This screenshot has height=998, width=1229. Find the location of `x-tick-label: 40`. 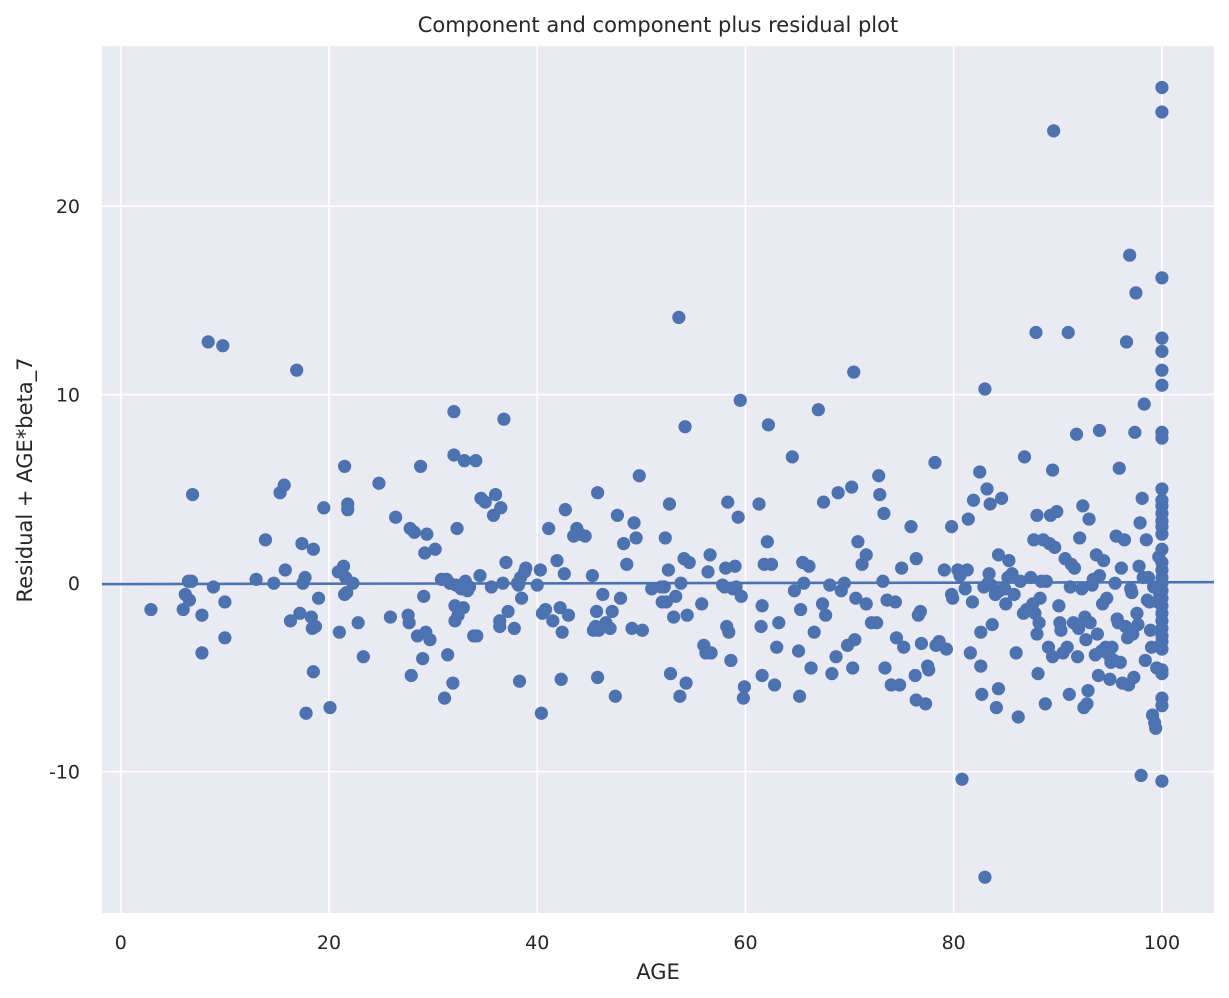

x-tick-label: 40 is located at coordinates (537, 943).